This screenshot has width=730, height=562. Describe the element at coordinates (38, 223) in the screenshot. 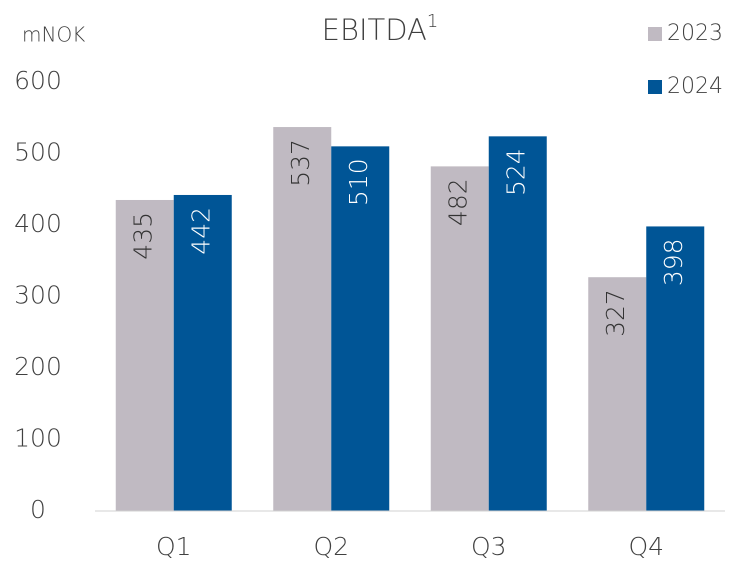

I see `y-tick-label: 400` at that location.